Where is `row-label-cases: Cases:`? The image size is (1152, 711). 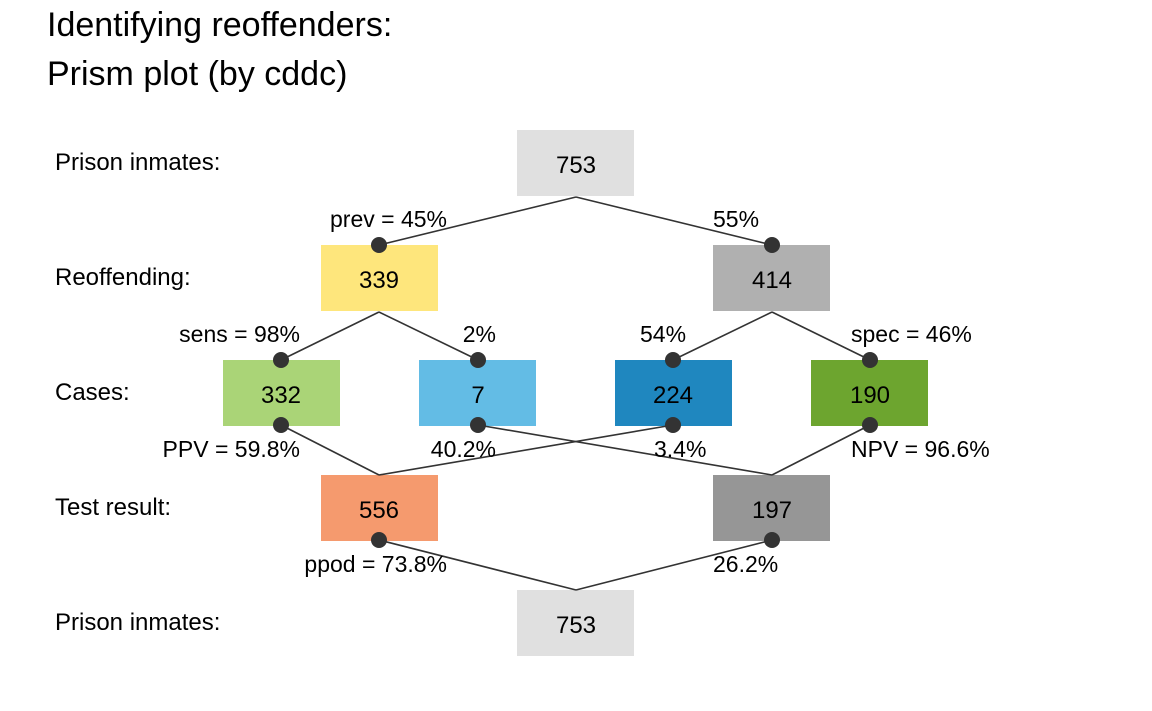
row-label-cases: Cases: is located at coordinates (92, 392).